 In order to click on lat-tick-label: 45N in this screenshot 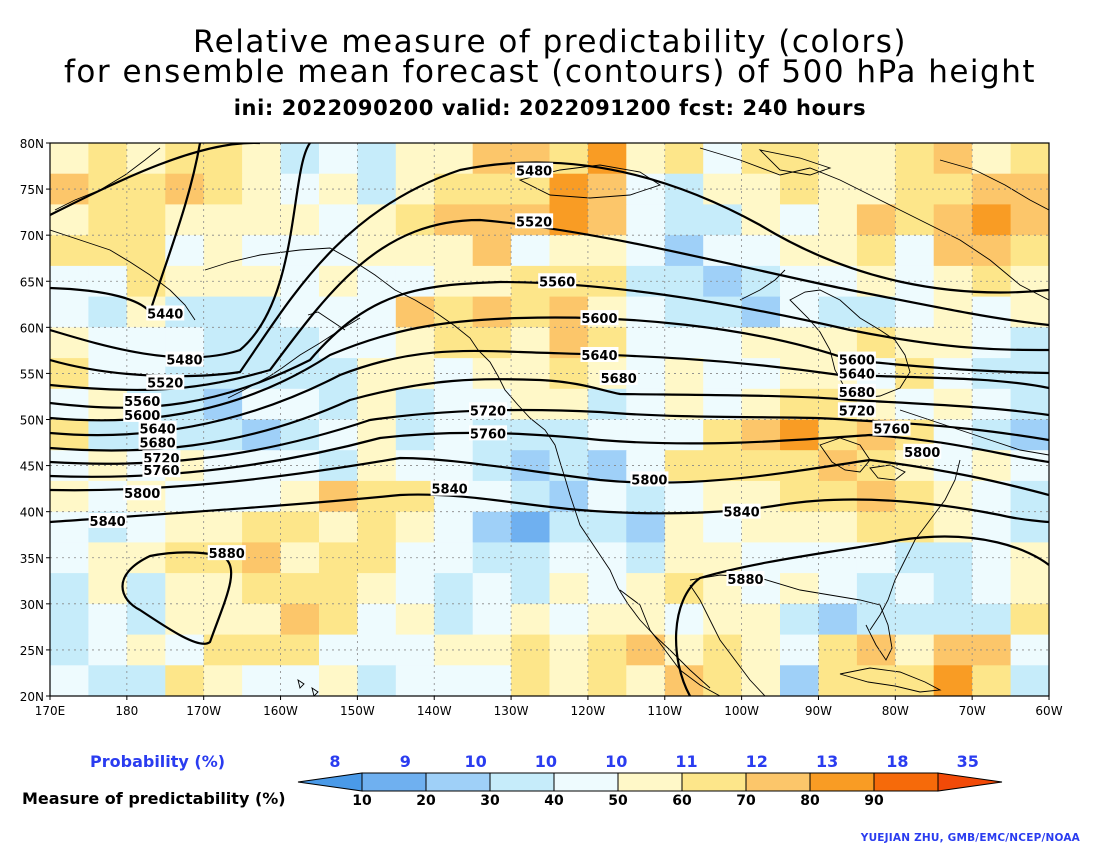, I will do `click(32, 467)`.